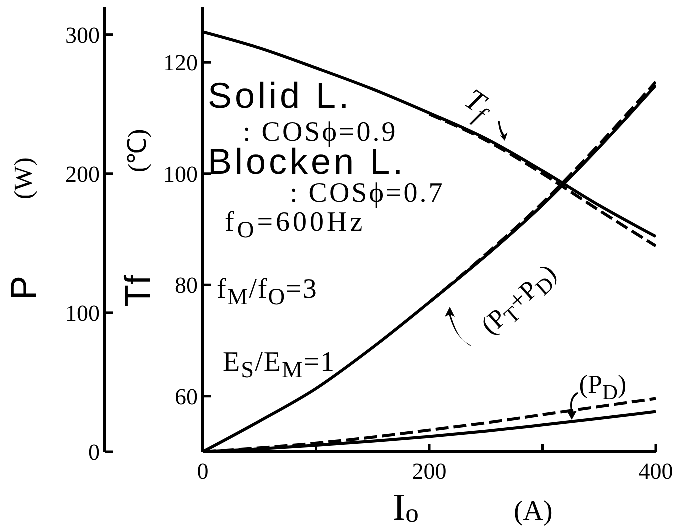 The image size is (673, 532). Describe the element at coordinates (94, 452) in the screenshot. I see `y2-tick-label: 0` at that location.